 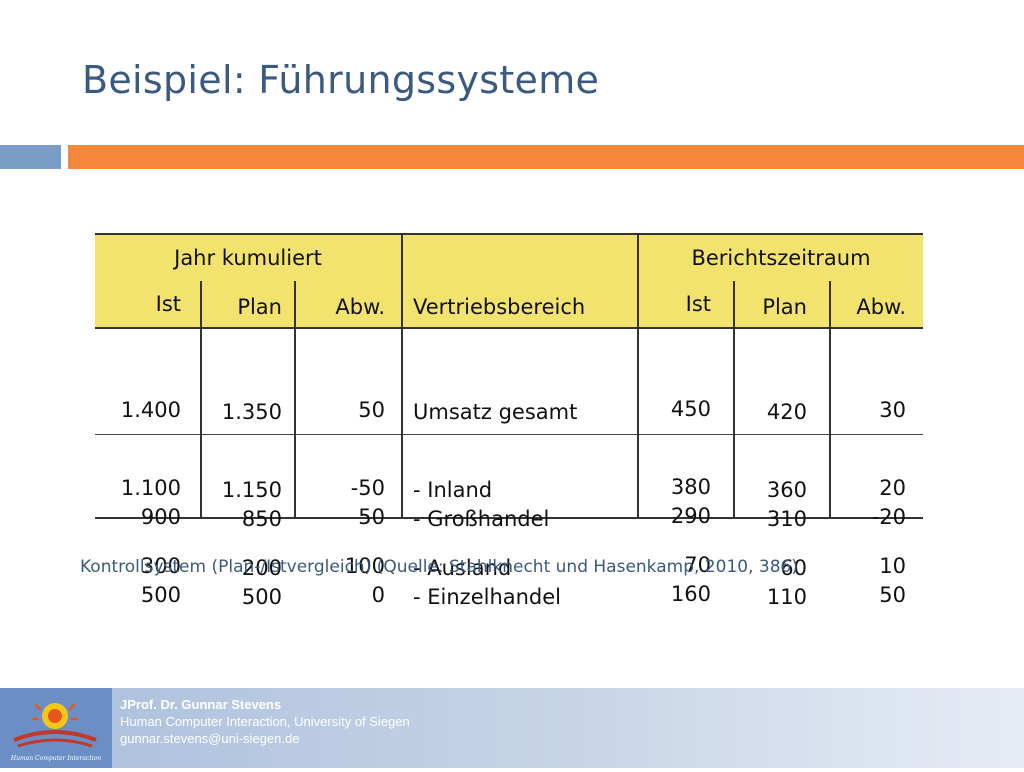 I want to click on table-cell: 850, so click(x=261, y=519).